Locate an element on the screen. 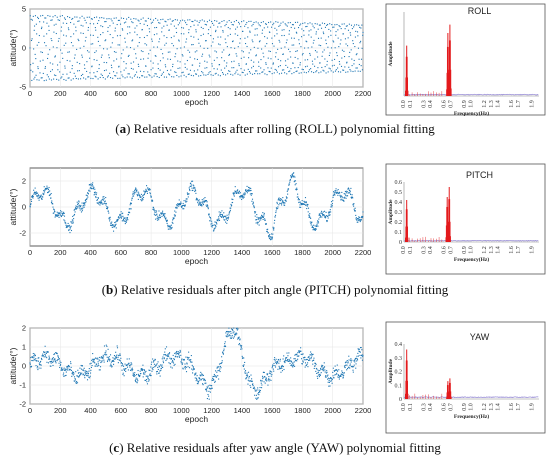  spectrum-x-tick: 0.3 is located at coordinates (424, 407).